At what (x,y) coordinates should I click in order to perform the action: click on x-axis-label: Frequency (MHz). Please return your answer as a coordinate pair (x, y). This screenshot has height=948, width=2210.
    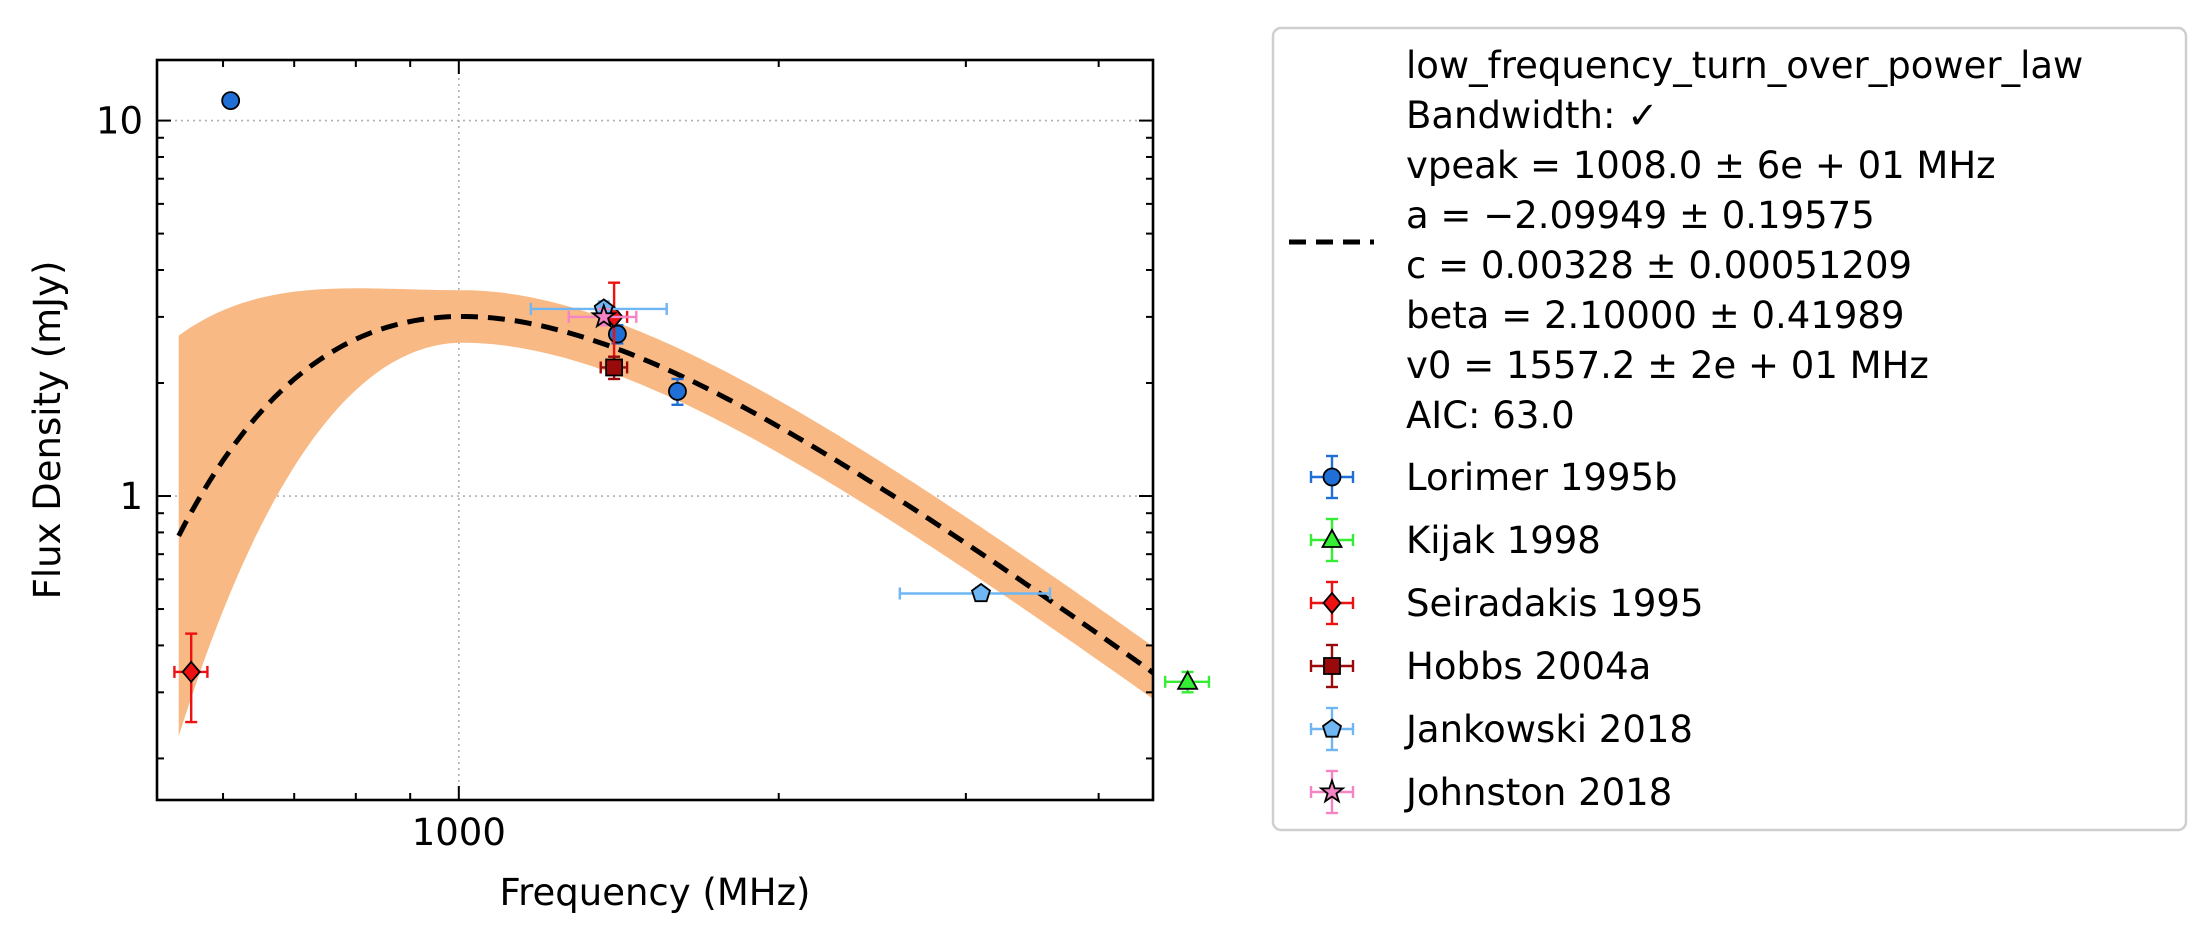
    Looking at the image, I should click on (655, 892).